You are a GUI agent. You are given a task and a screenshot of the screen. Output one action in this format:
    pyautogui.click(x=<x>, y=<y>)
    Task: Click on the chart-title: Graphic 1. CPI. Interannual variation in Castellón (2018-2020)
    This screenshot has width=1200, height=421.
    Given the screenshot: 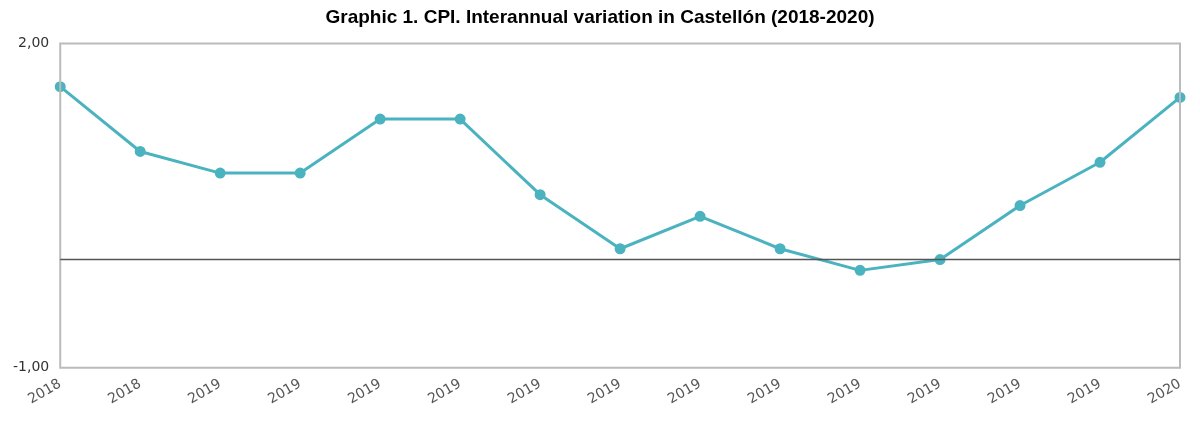 What is the action you would take?
    pyautogui.click(x=600, y=17)
    